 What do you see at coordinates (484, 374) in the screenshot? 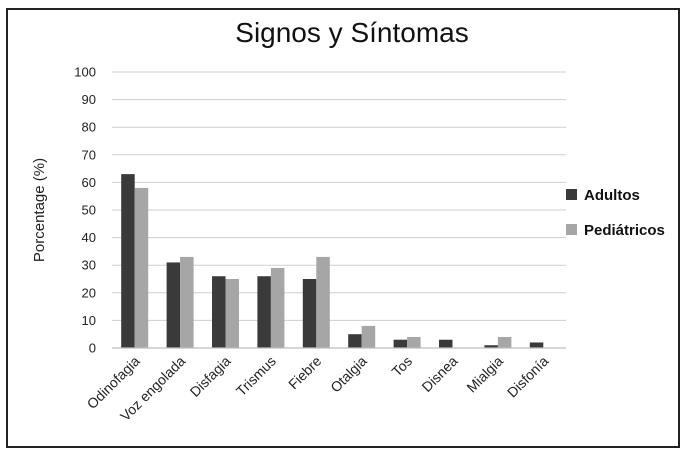
I see `x-tick-label: Mialgia` at bounding box center [484, 374].